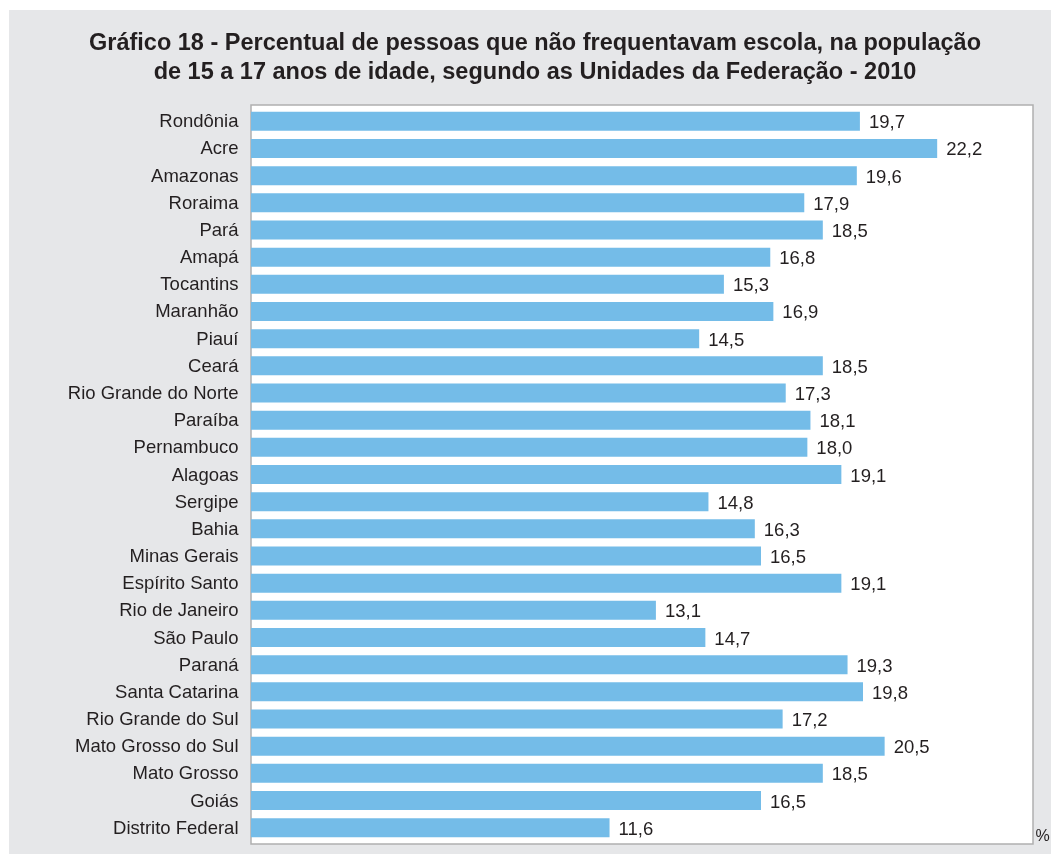 This screenshot has width=1051, height=855. Describe the element at coordinates (206, 420) in the screenshot. I see `y-tick-label: Paraíba` at that location.